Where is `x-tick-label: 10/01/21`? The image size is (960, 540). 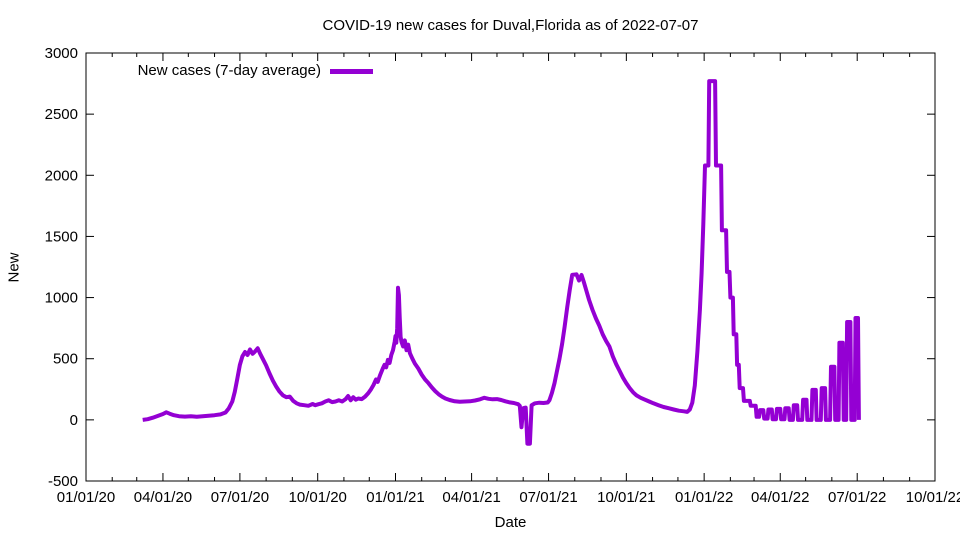 x-tick-label: 10/01/21 is located at coordinates (626, 497).